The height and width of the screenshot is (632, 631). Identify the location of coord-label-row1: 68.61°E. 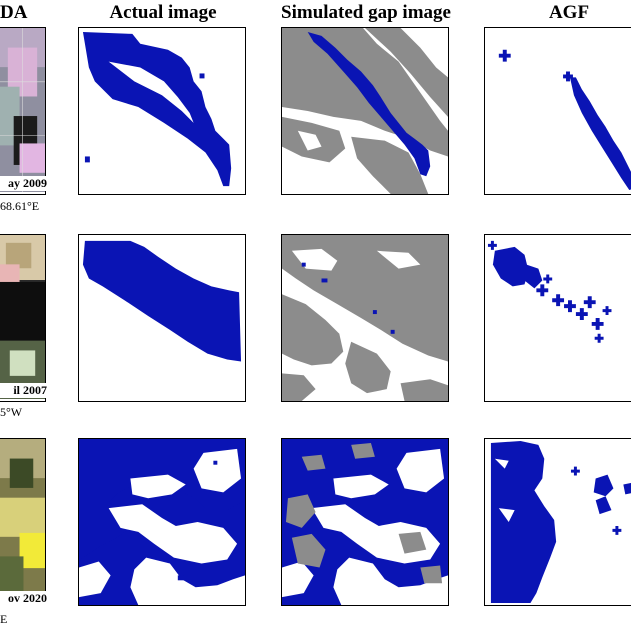
(20, 206).